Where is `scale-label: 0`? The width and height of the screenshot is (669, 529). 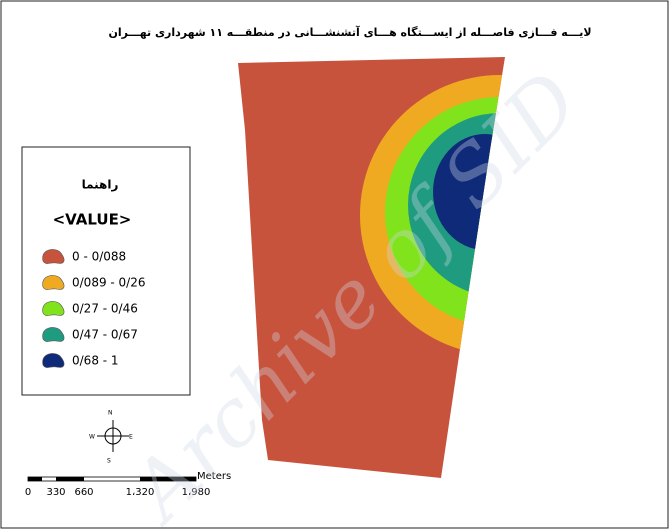
scale-label: 0 is located at coordinates (28, 492).